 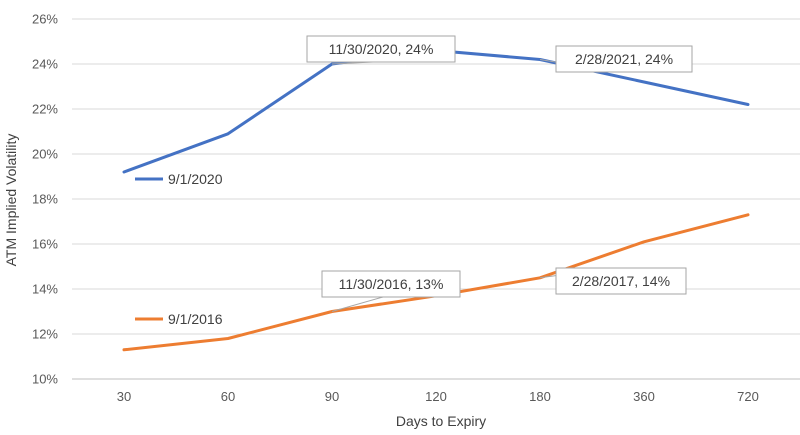 What do you see at coordinates (179, 249) in the screenshot?
I see `legend: 9/1/2020 9/1/2016` at bounding box center [179, 249].